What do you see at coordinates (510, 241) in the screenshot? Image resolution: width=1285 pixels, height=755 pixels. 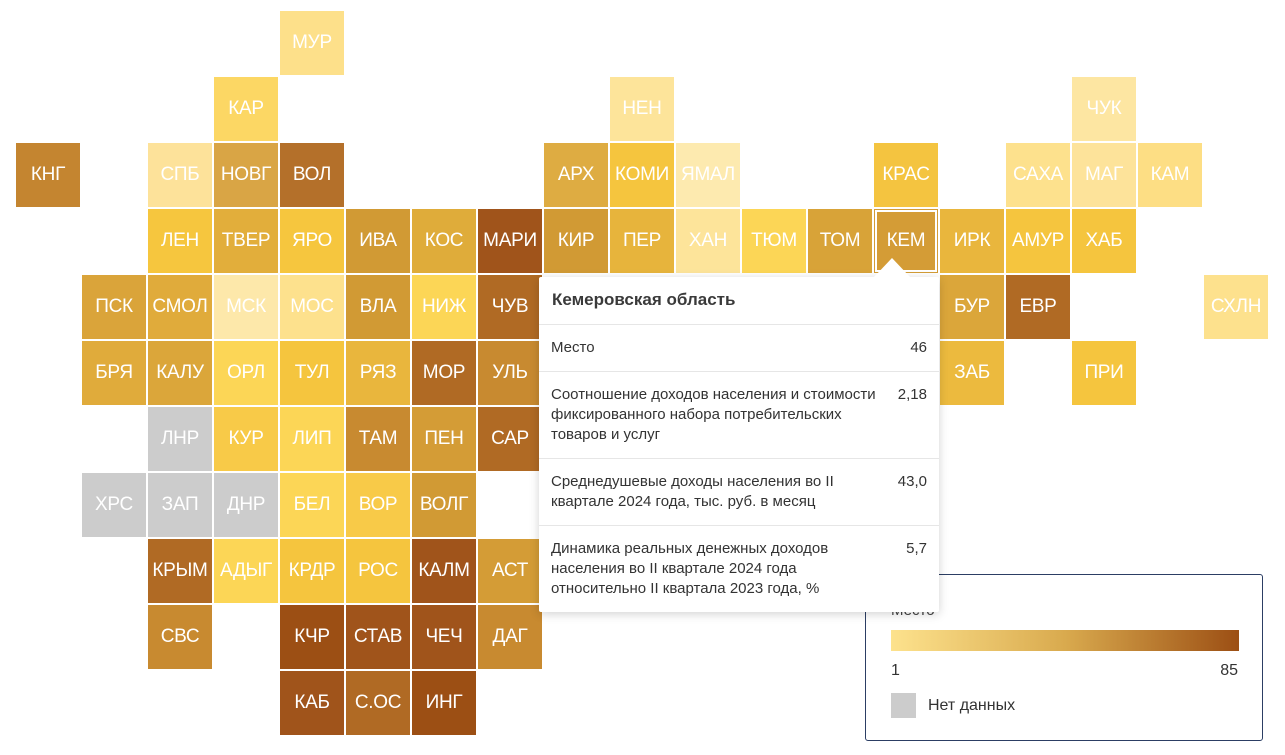 I see `region-tile: МАРИ` at bounding box center [510, 241].